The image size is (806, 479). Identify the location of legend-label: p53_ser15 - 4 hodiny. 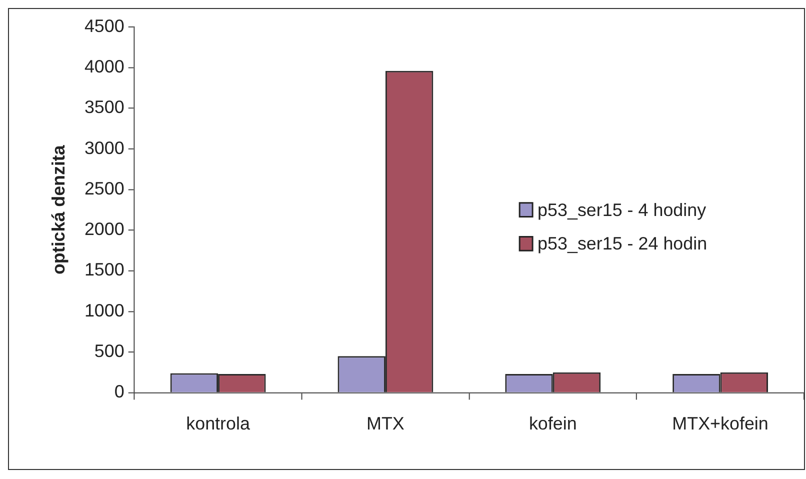
(622, 210).